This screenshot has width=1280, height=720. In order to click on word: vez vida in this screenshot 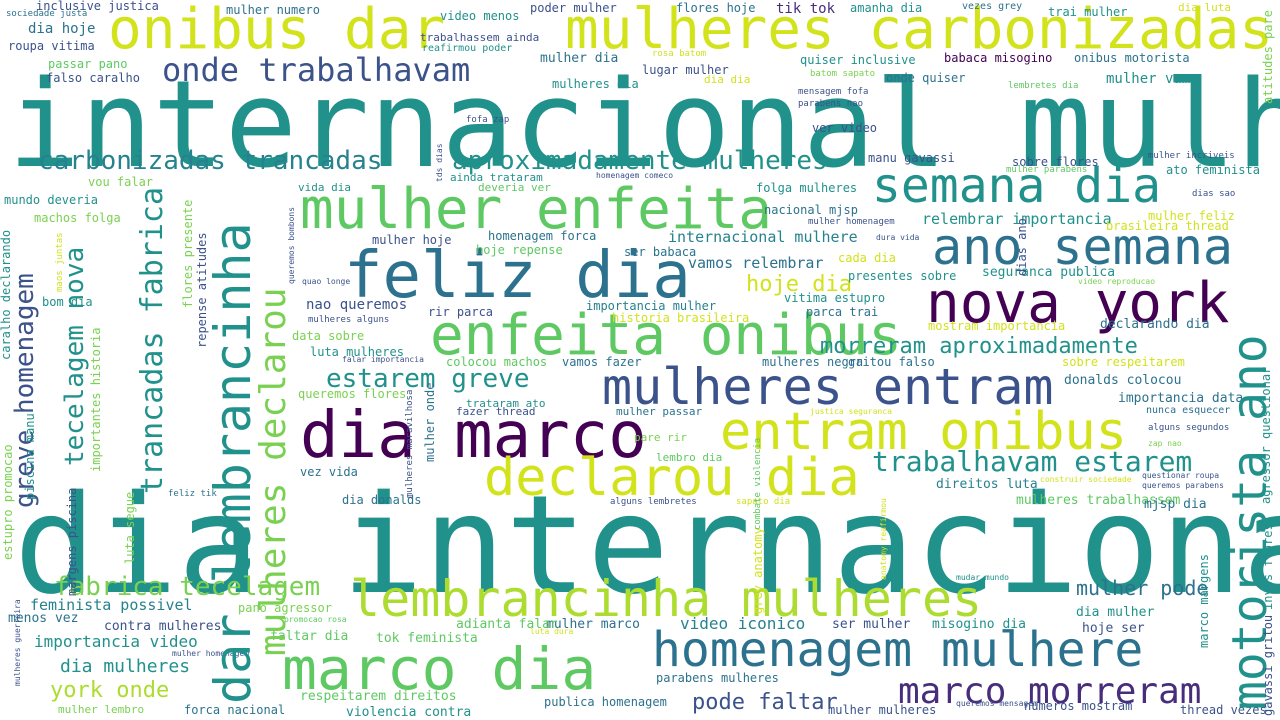, I will do `click(329, 472)`.